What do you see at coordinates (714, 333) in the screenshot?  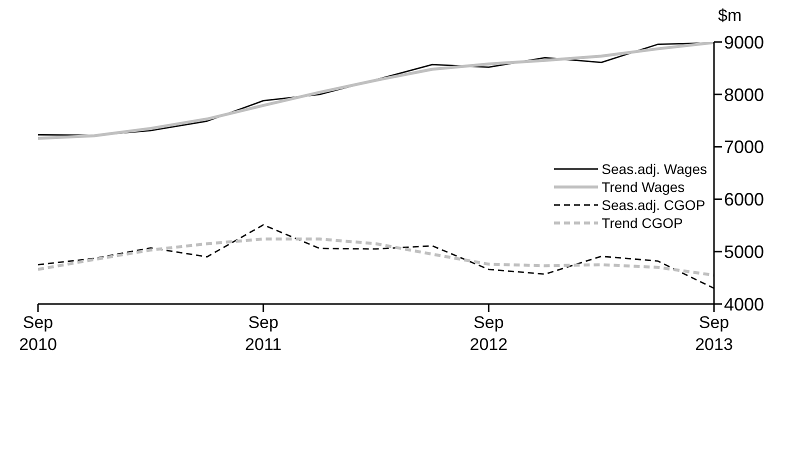 I see `x-tick-label: Sep 2013` at bounding box center [714, 333].